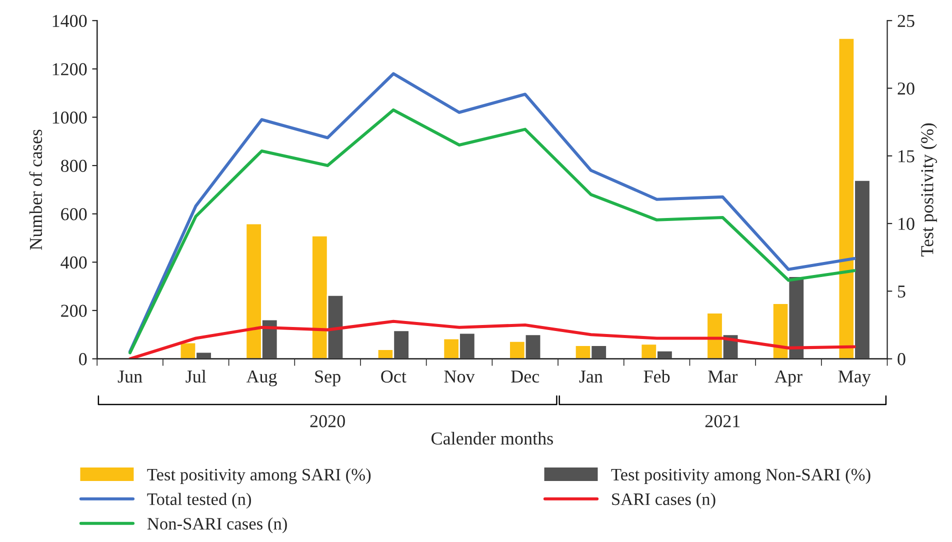  Describe the element at coordinates (902, 292) in the screenshot. I see `y2-tick-label: 5` at that location.